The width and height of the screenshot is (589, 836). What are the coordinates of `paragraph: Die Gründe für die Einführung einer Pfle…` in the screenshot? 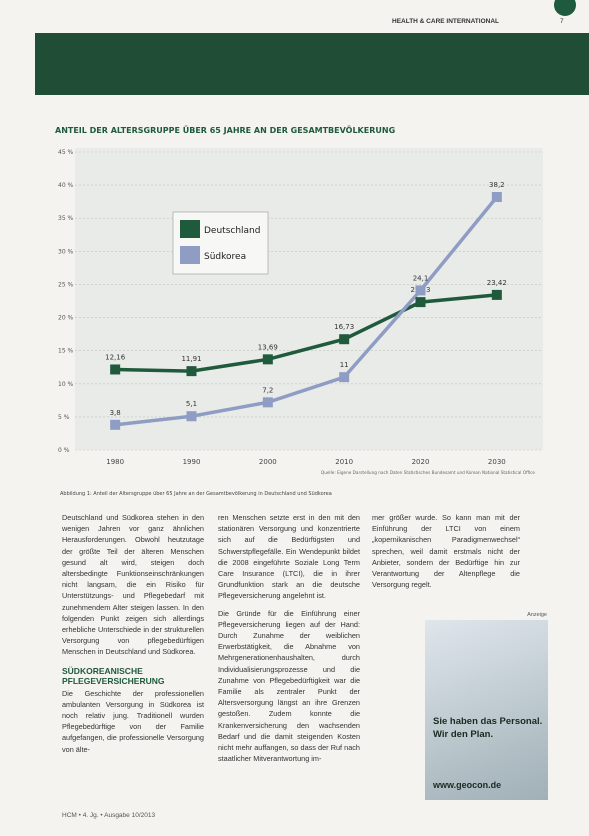 It's located at (289, 686).